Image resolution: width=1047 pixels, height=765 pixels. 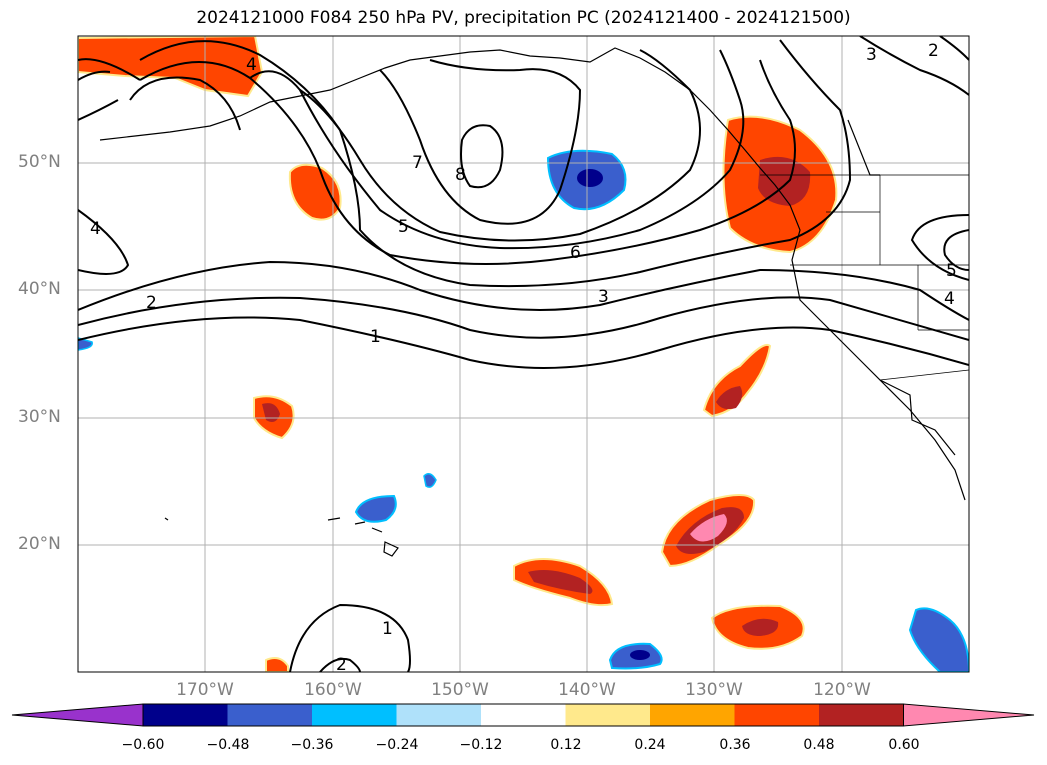 I want to click on colorbar-tick-label: 0.60, so click(x=904, y=745).